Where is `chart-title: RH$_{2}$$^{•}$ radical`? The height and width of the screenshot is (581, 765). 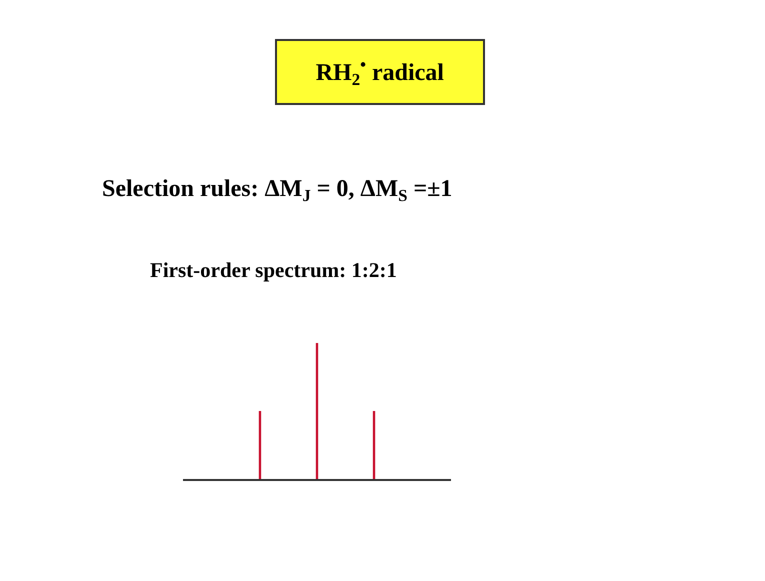
chart-title: RH$_{2}$$^{•}$ radical is located at coordinates (380, 72).